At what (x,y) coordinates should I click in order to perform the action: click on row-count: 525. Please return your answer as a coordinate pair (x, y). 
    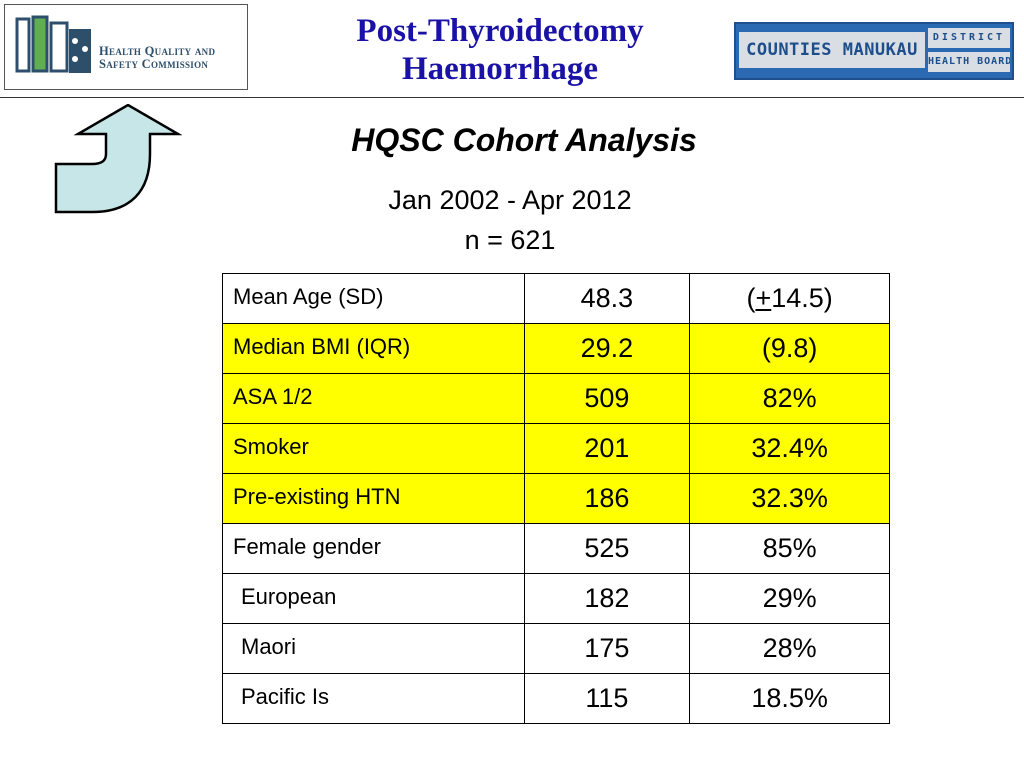
    Looking at the image, I should click on (607, 548).